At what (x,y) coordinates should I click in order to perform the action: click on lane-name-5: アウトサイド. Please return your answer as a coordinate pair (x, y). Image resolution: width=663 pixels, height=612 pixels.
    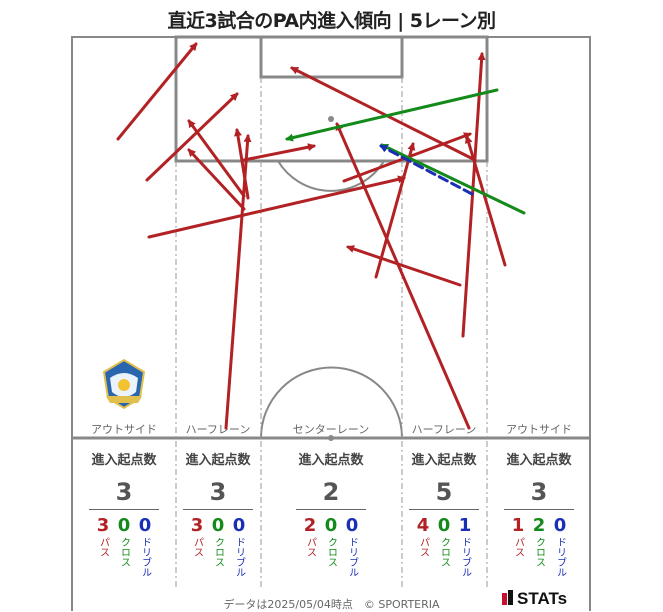
    Looking at the image, I should click on (539, 429).